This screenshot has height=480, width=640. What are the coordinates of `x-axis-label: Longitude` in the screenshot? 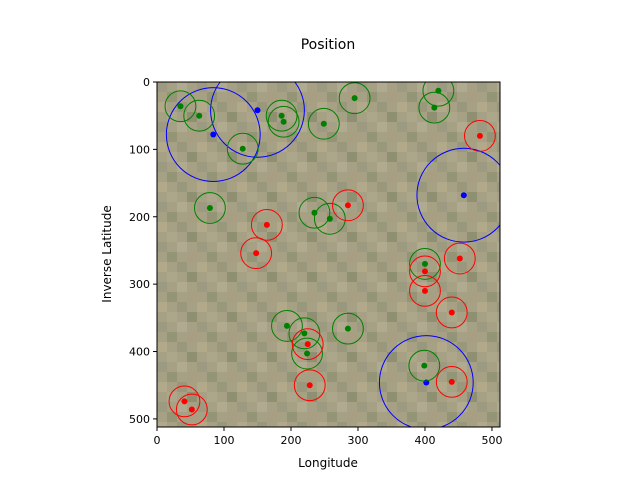 It's located at (328, 463).